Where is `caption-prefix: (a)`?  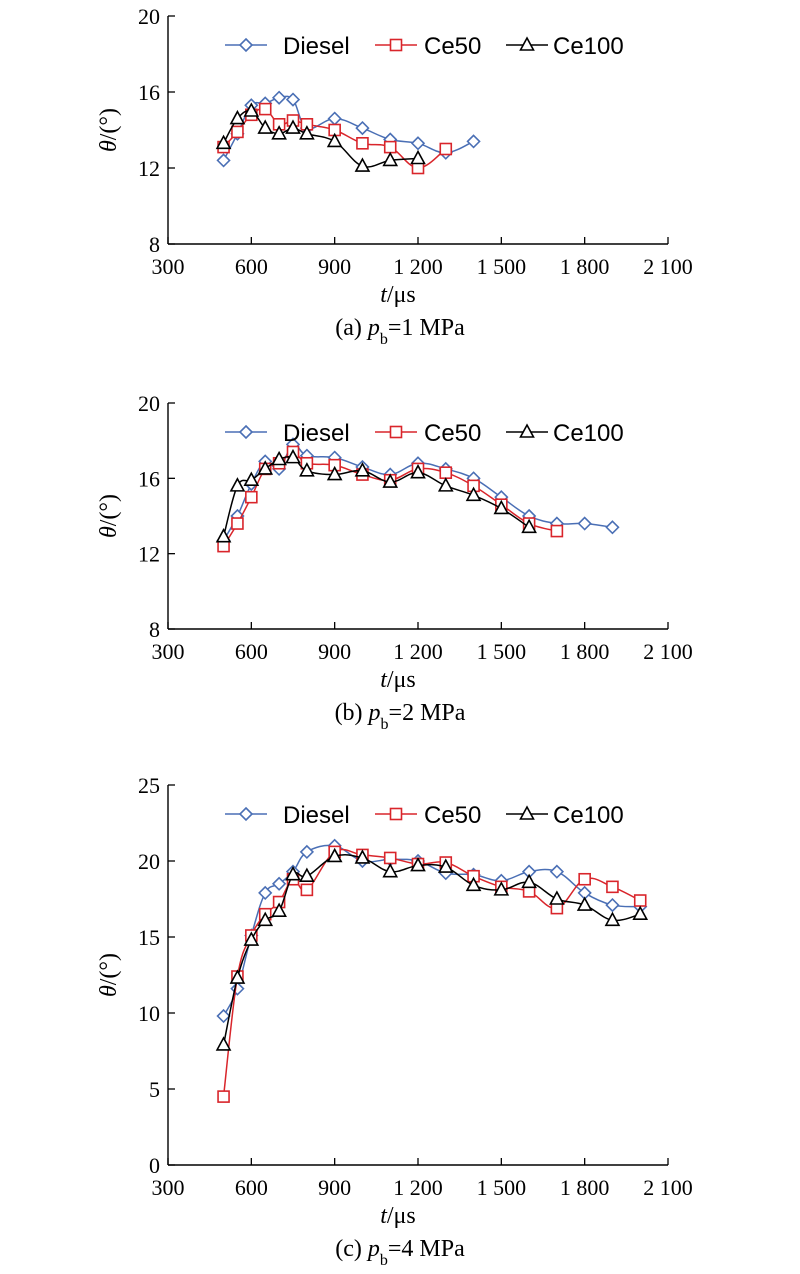 caption-prefix: (a) is located at coordinates (351, 328).